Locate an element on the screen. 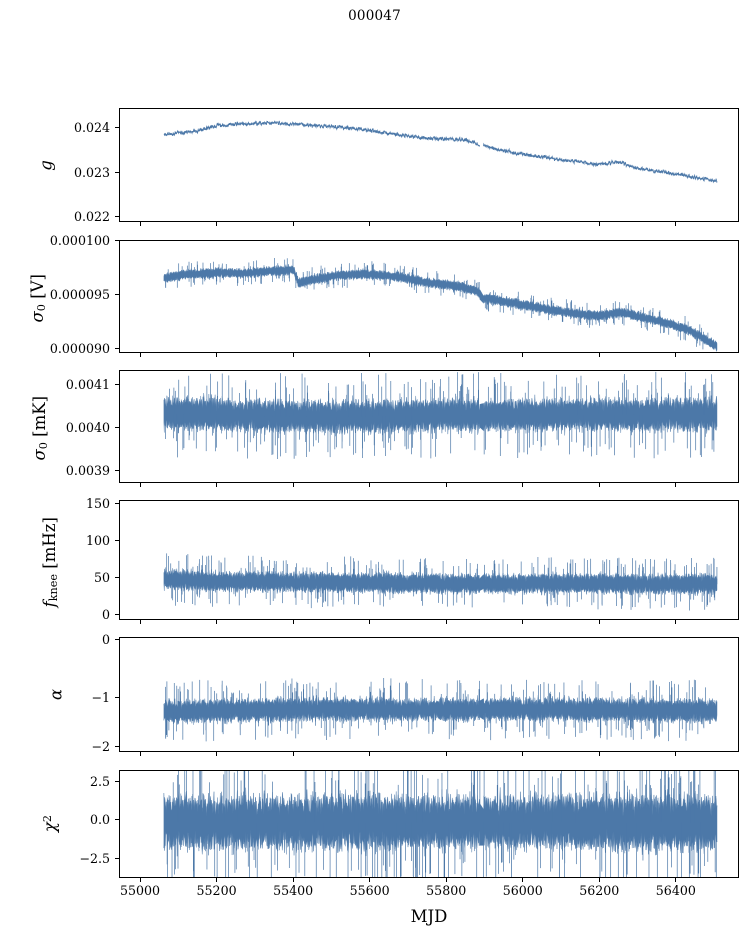 Image resolution: width=749 pixels, height=944 pixels. ytick-g-1: 0.023 is located at coordinates (91, 172).